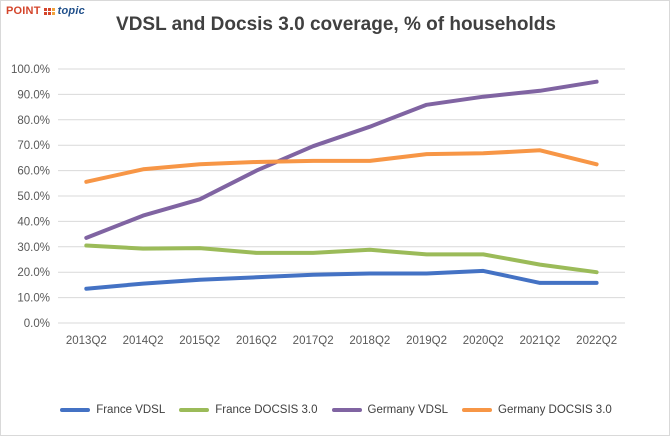  What do you see at coordinates (313, 341) in the screenshot?
I see `x-tick-label: 2017Q2` at bounding box center [313, 341].